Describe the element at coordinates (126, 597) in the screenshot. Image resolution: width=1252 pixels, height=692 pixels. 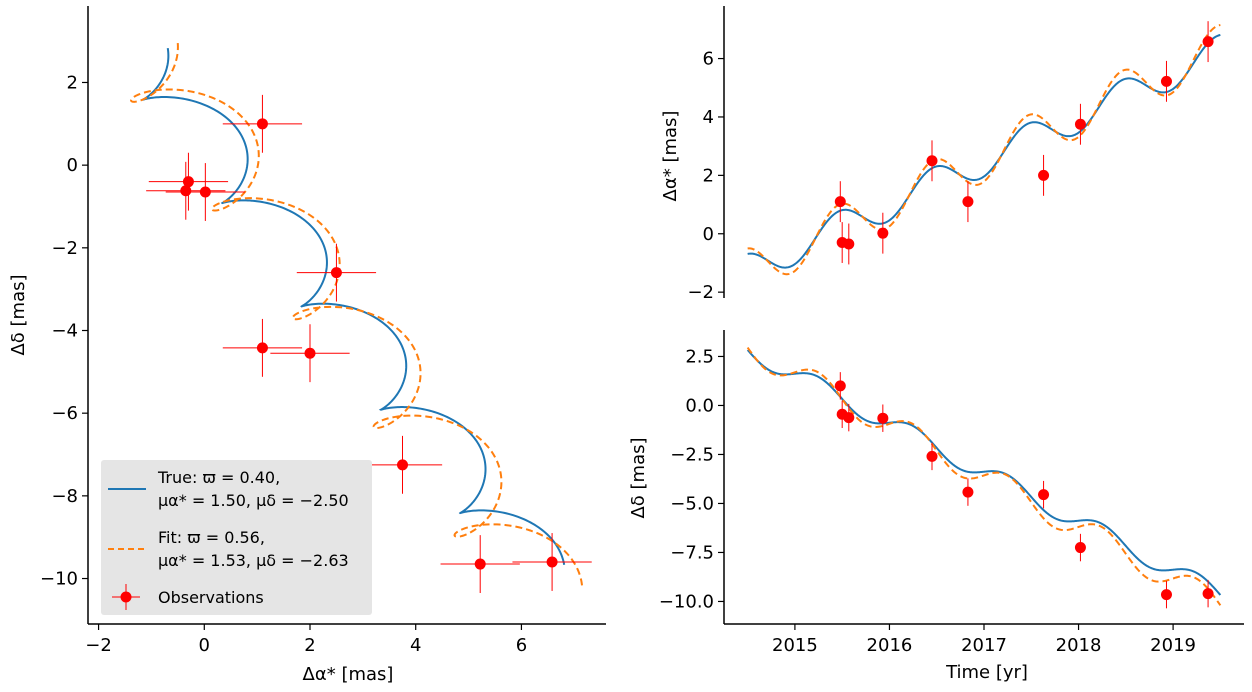
I see `legend-obs-marker` at that location.